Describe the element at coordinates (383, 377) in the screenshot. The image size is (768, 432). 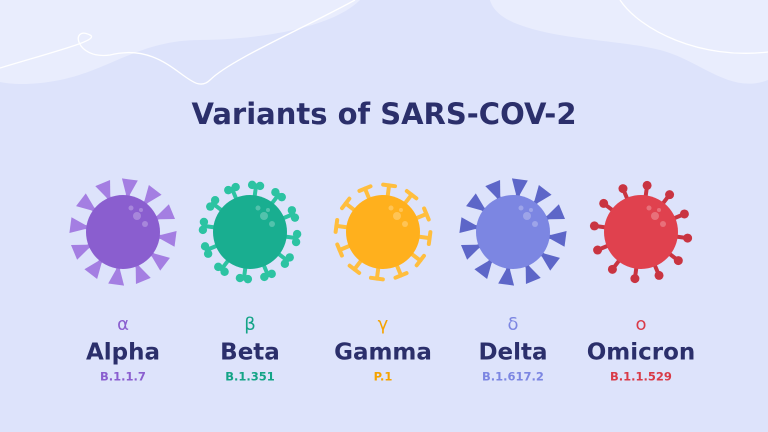
I see `variant-lineage: P.1` at that location.